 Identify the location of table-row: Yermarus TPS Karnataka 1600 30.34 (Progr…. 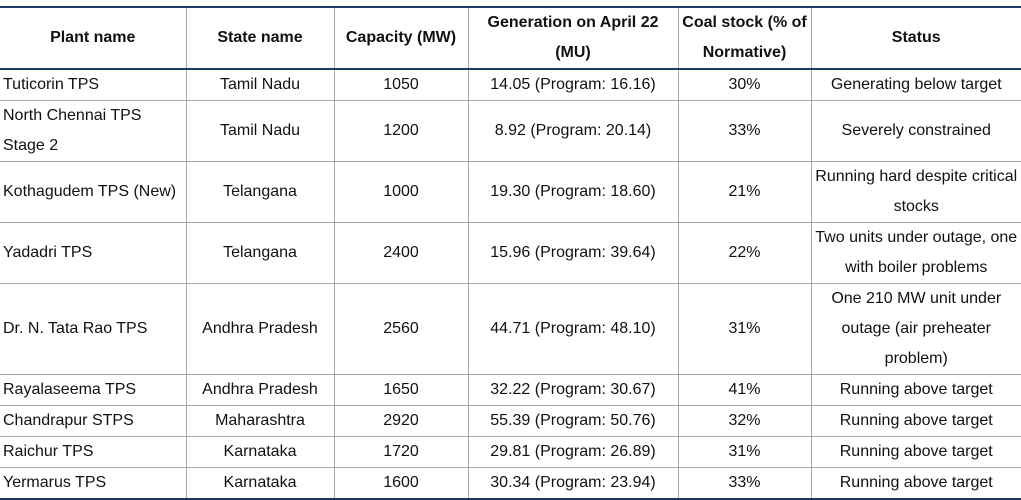
(510, 483).